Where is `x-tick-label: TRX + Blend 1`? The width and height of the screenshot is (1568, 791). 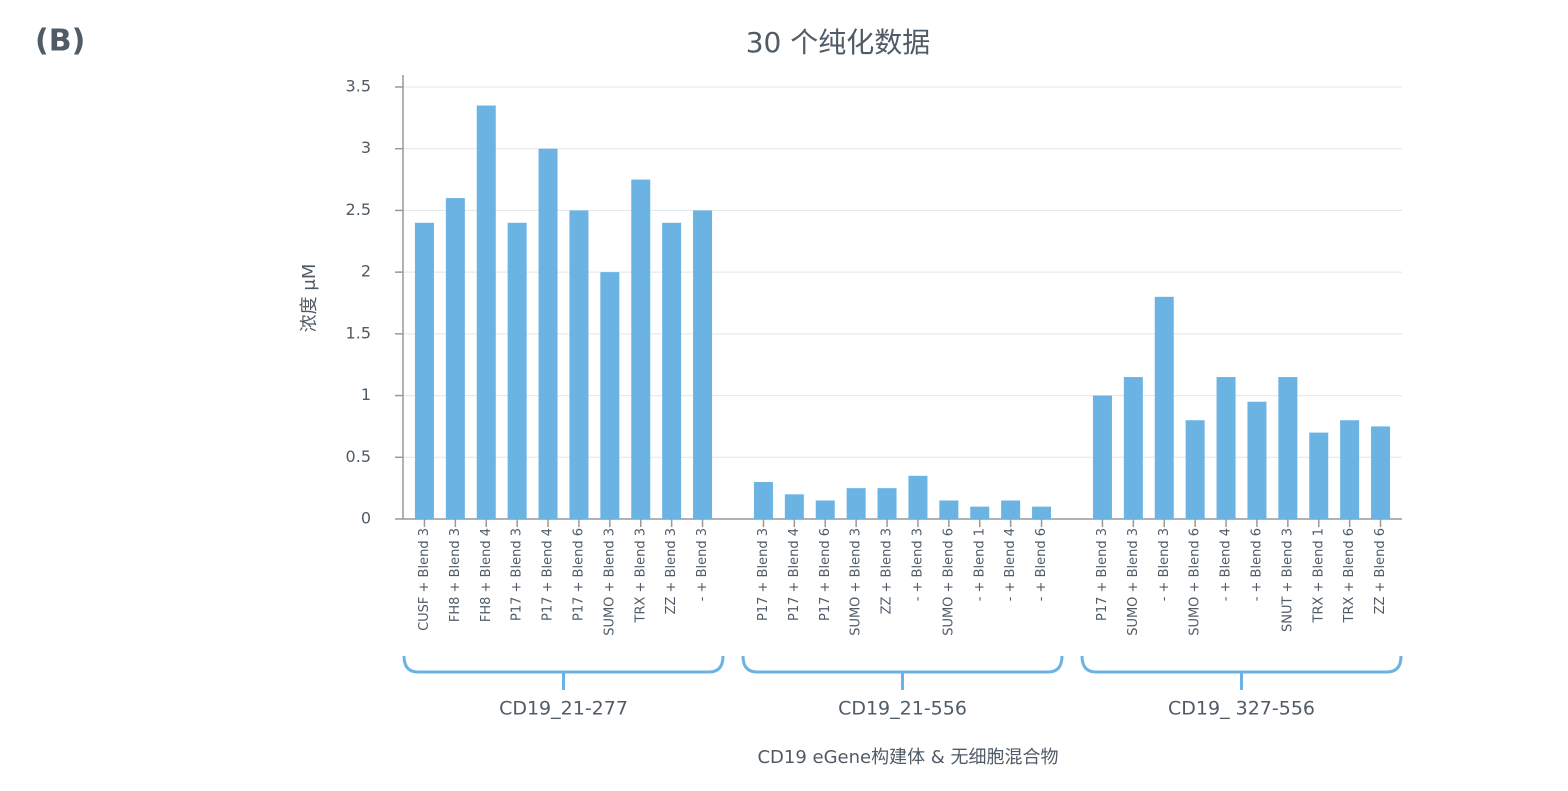 x-tick-label: TRX + Blend 1 is located at coordinates (1318, 575).